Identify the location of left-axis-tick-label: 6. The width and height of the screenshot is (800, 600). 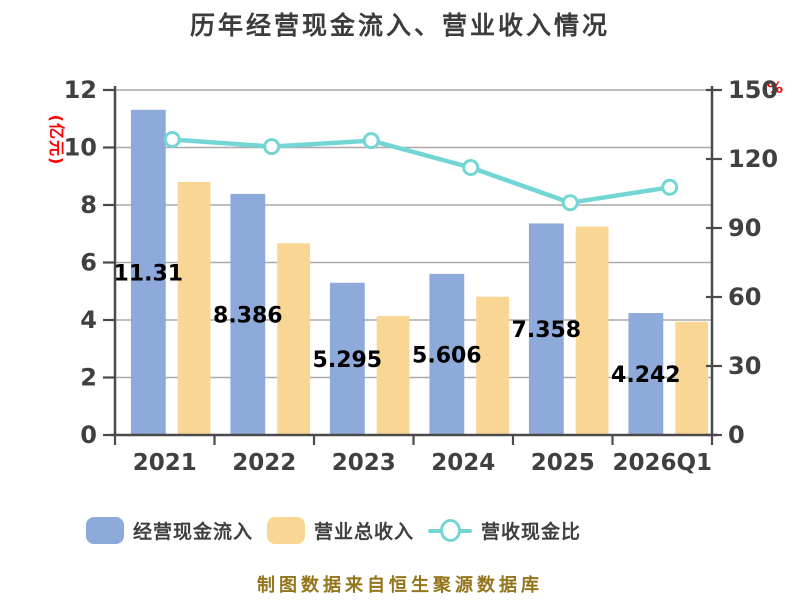
(88, 263).